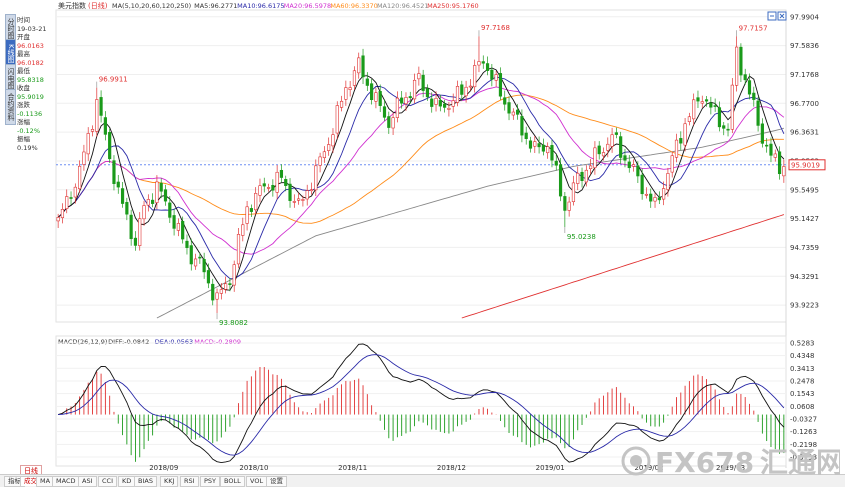  I want to click on chart-icons, so click(777, 16).